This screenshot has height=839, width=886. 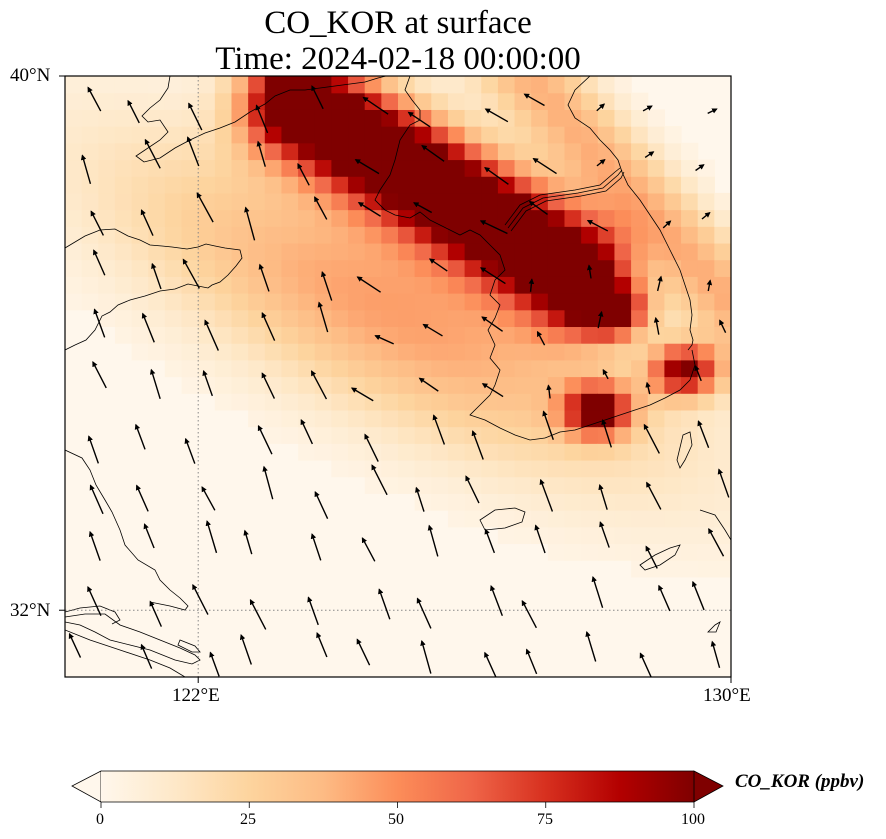 I want to click on coastline-korea-south, so click(x=620, y=394).